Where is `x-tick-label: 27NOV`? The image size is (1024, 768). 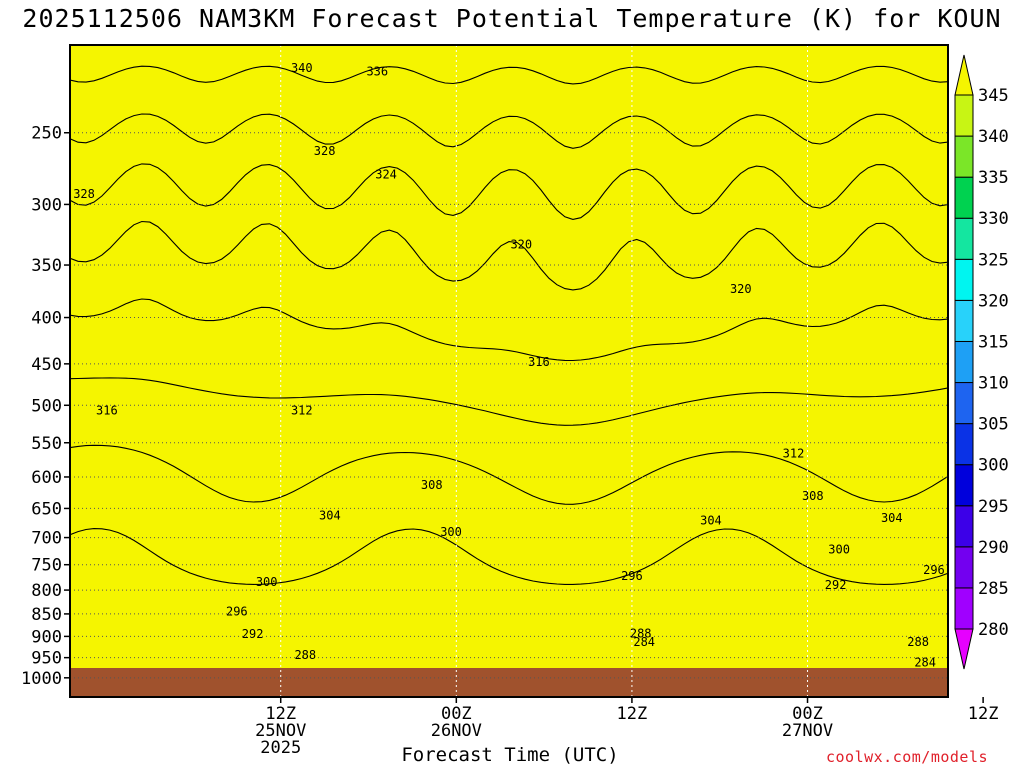
x-tick-label: 27NOV is located at coordinates (807, 731).